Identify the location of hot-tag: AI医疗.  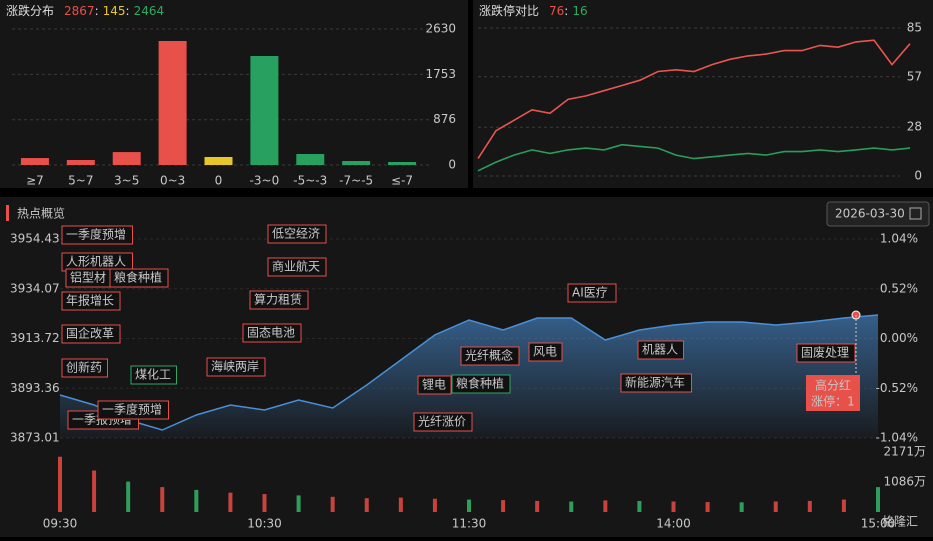
(592, 293).